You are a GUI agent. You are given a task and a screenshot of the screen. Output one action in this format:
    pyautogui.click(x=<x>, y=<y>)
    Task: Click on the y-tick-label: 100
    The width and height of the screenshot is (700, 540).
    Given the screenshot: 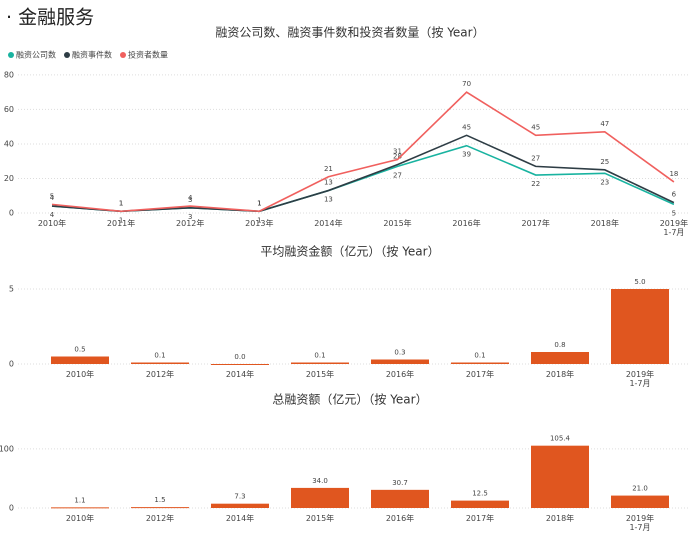 What is the action you would take?
    pyautogui.click(x=7, y=448)
    